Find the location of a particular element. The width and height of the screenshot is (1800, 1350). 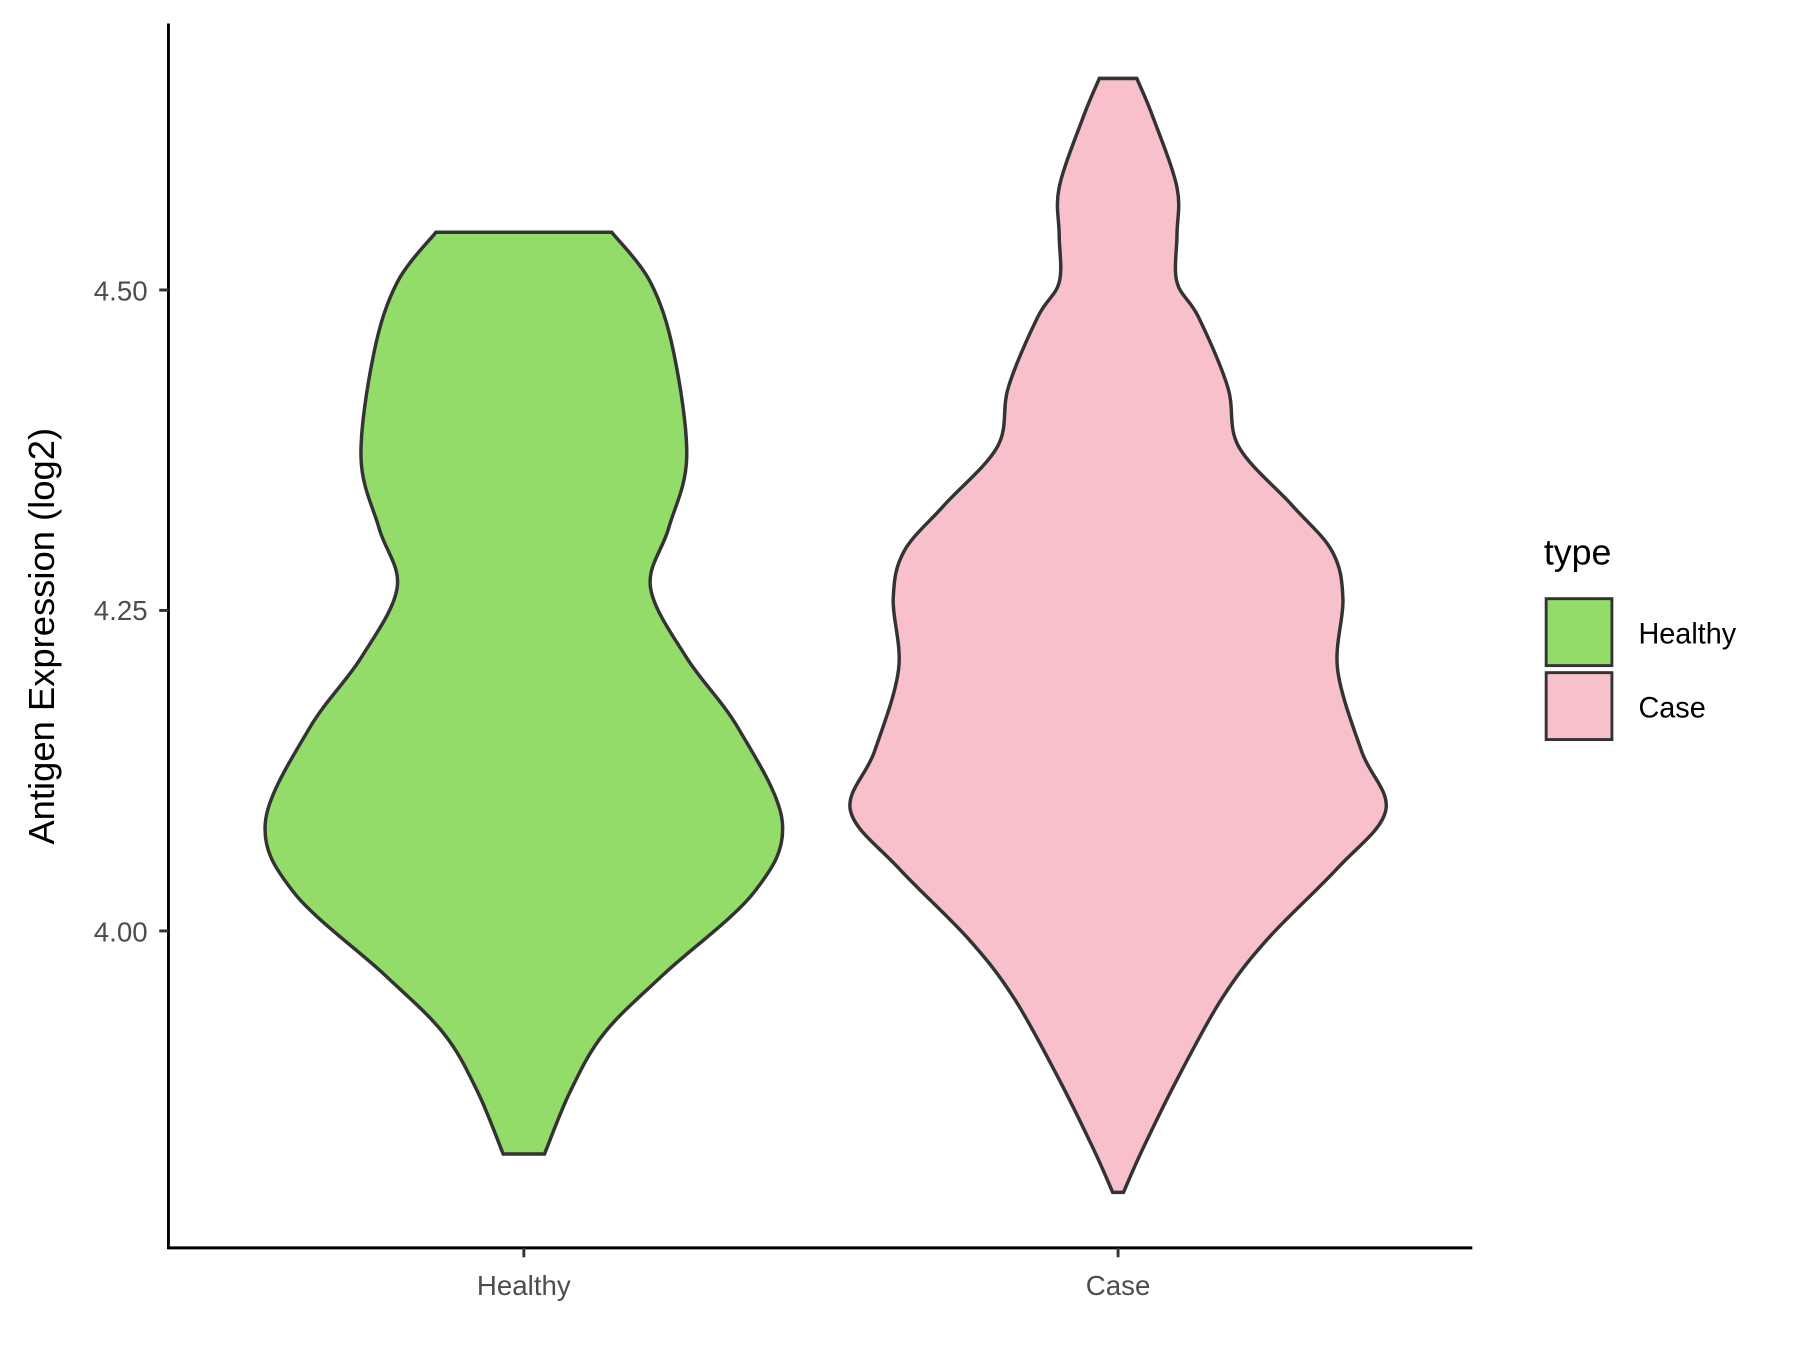

y-ticks is located at coordinates (164, 610).